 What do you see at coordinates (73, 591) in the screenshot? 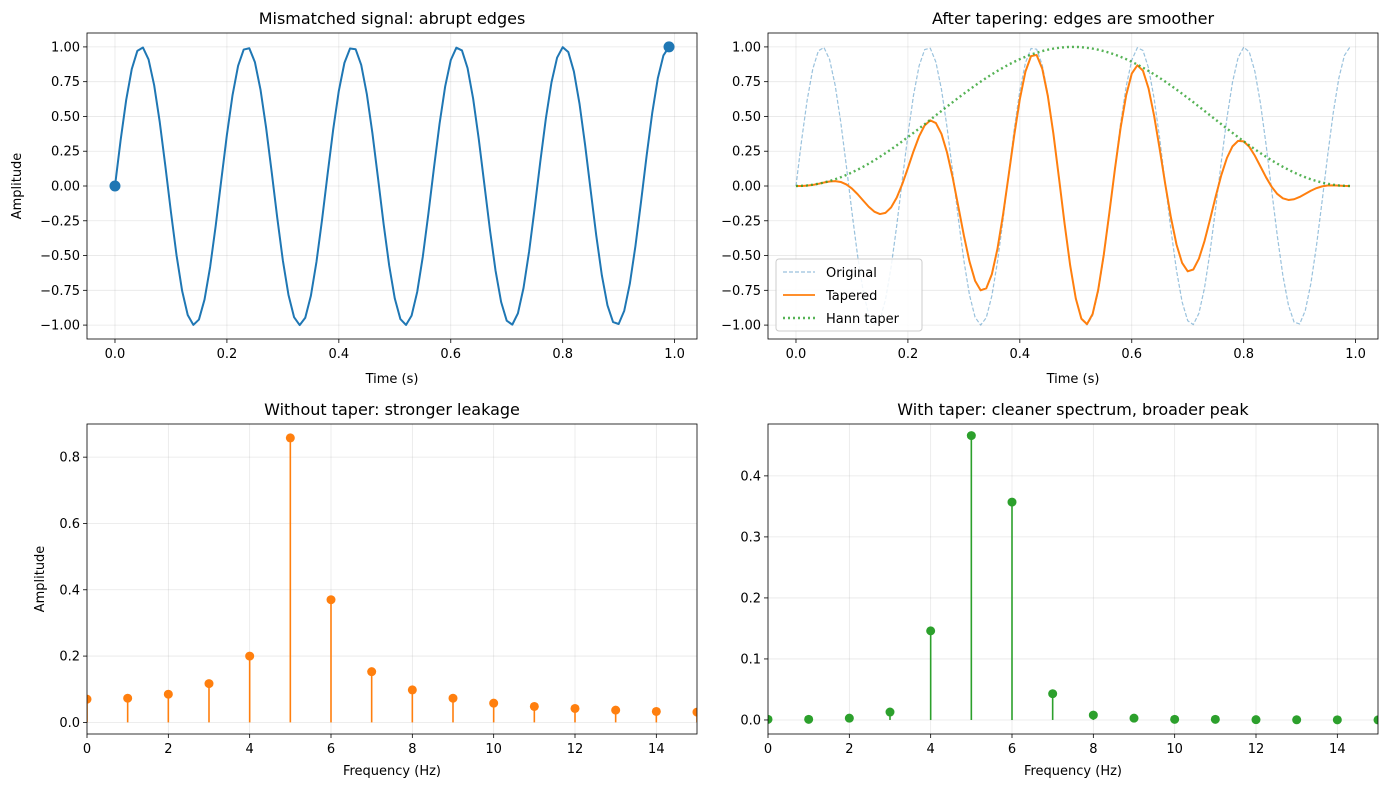
I see `y-ticks: 0.0 0.2 0.4 0.6 0.8` at bounding box center [73, 591].